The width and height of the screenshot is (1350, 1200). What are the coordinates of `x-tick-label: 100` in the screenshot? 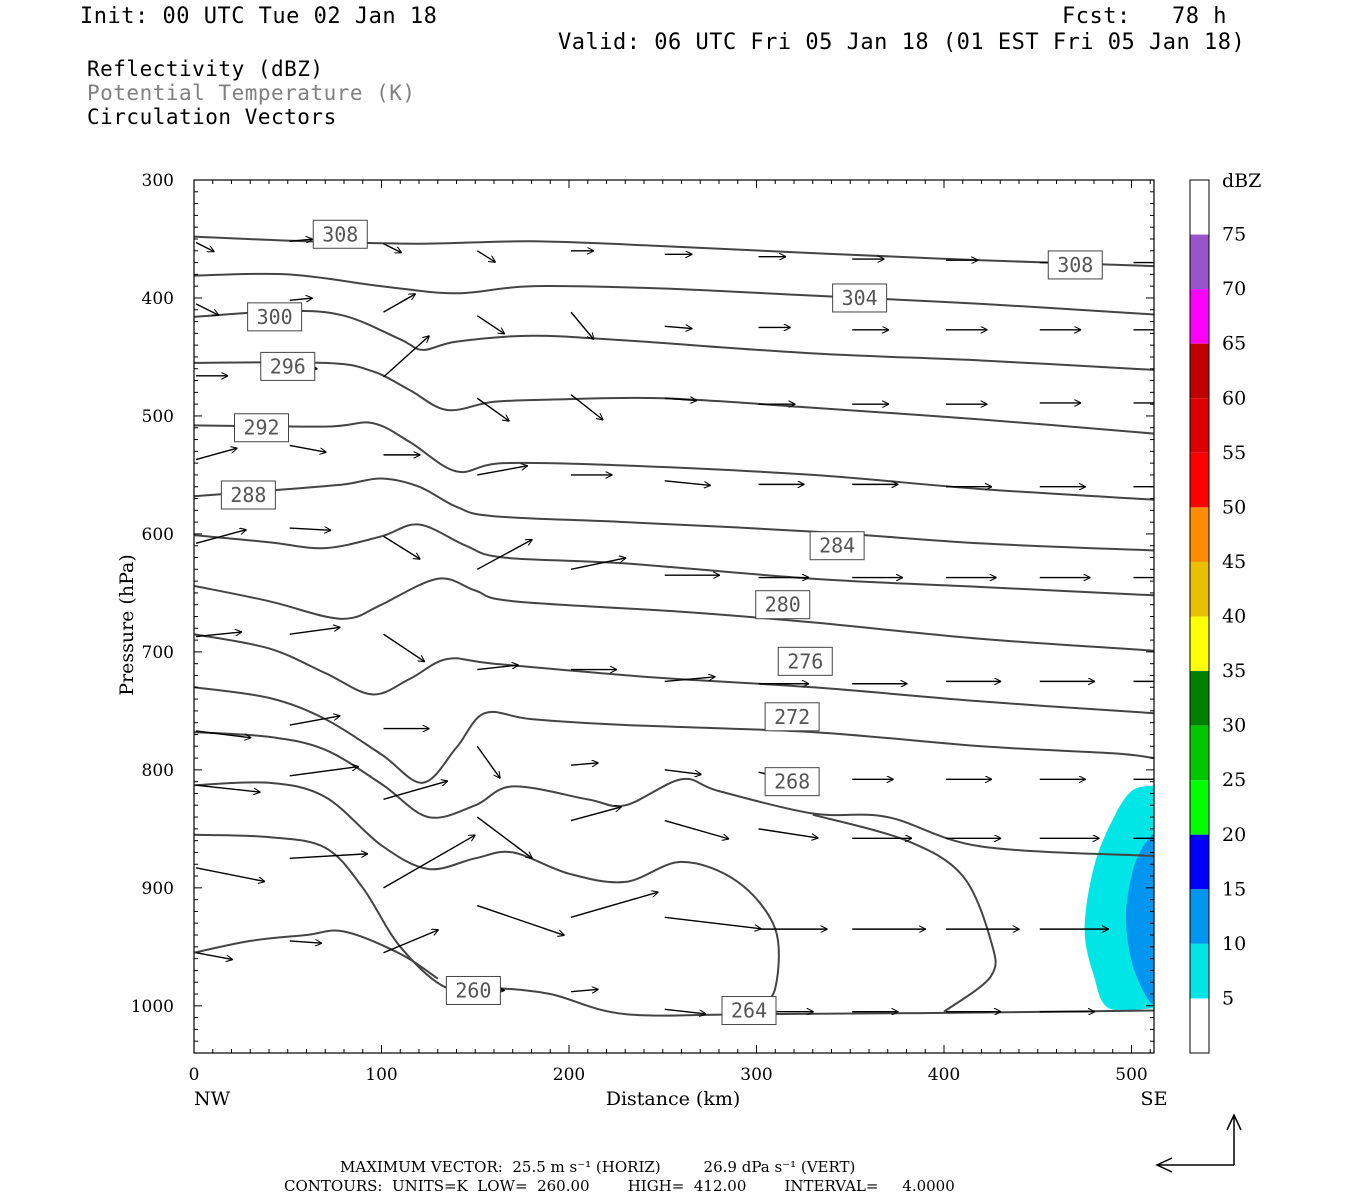 It's located at (381, 1075).